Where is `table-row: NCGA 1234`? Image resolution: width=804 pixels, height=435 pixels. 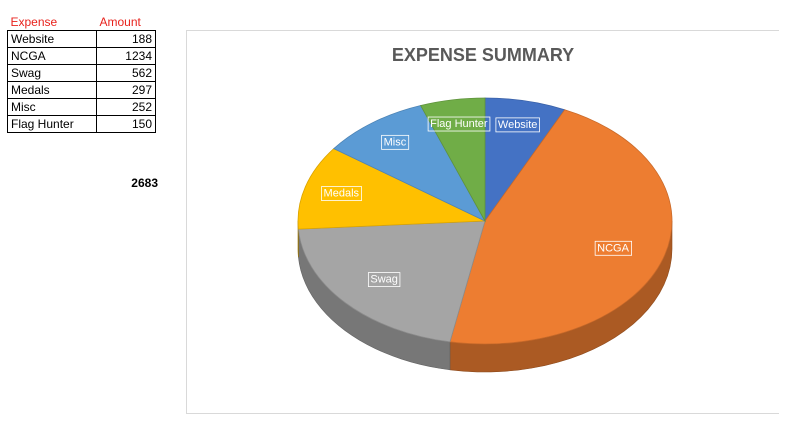 table-row: NCGA 1234 is located at coordinates (81, 56).